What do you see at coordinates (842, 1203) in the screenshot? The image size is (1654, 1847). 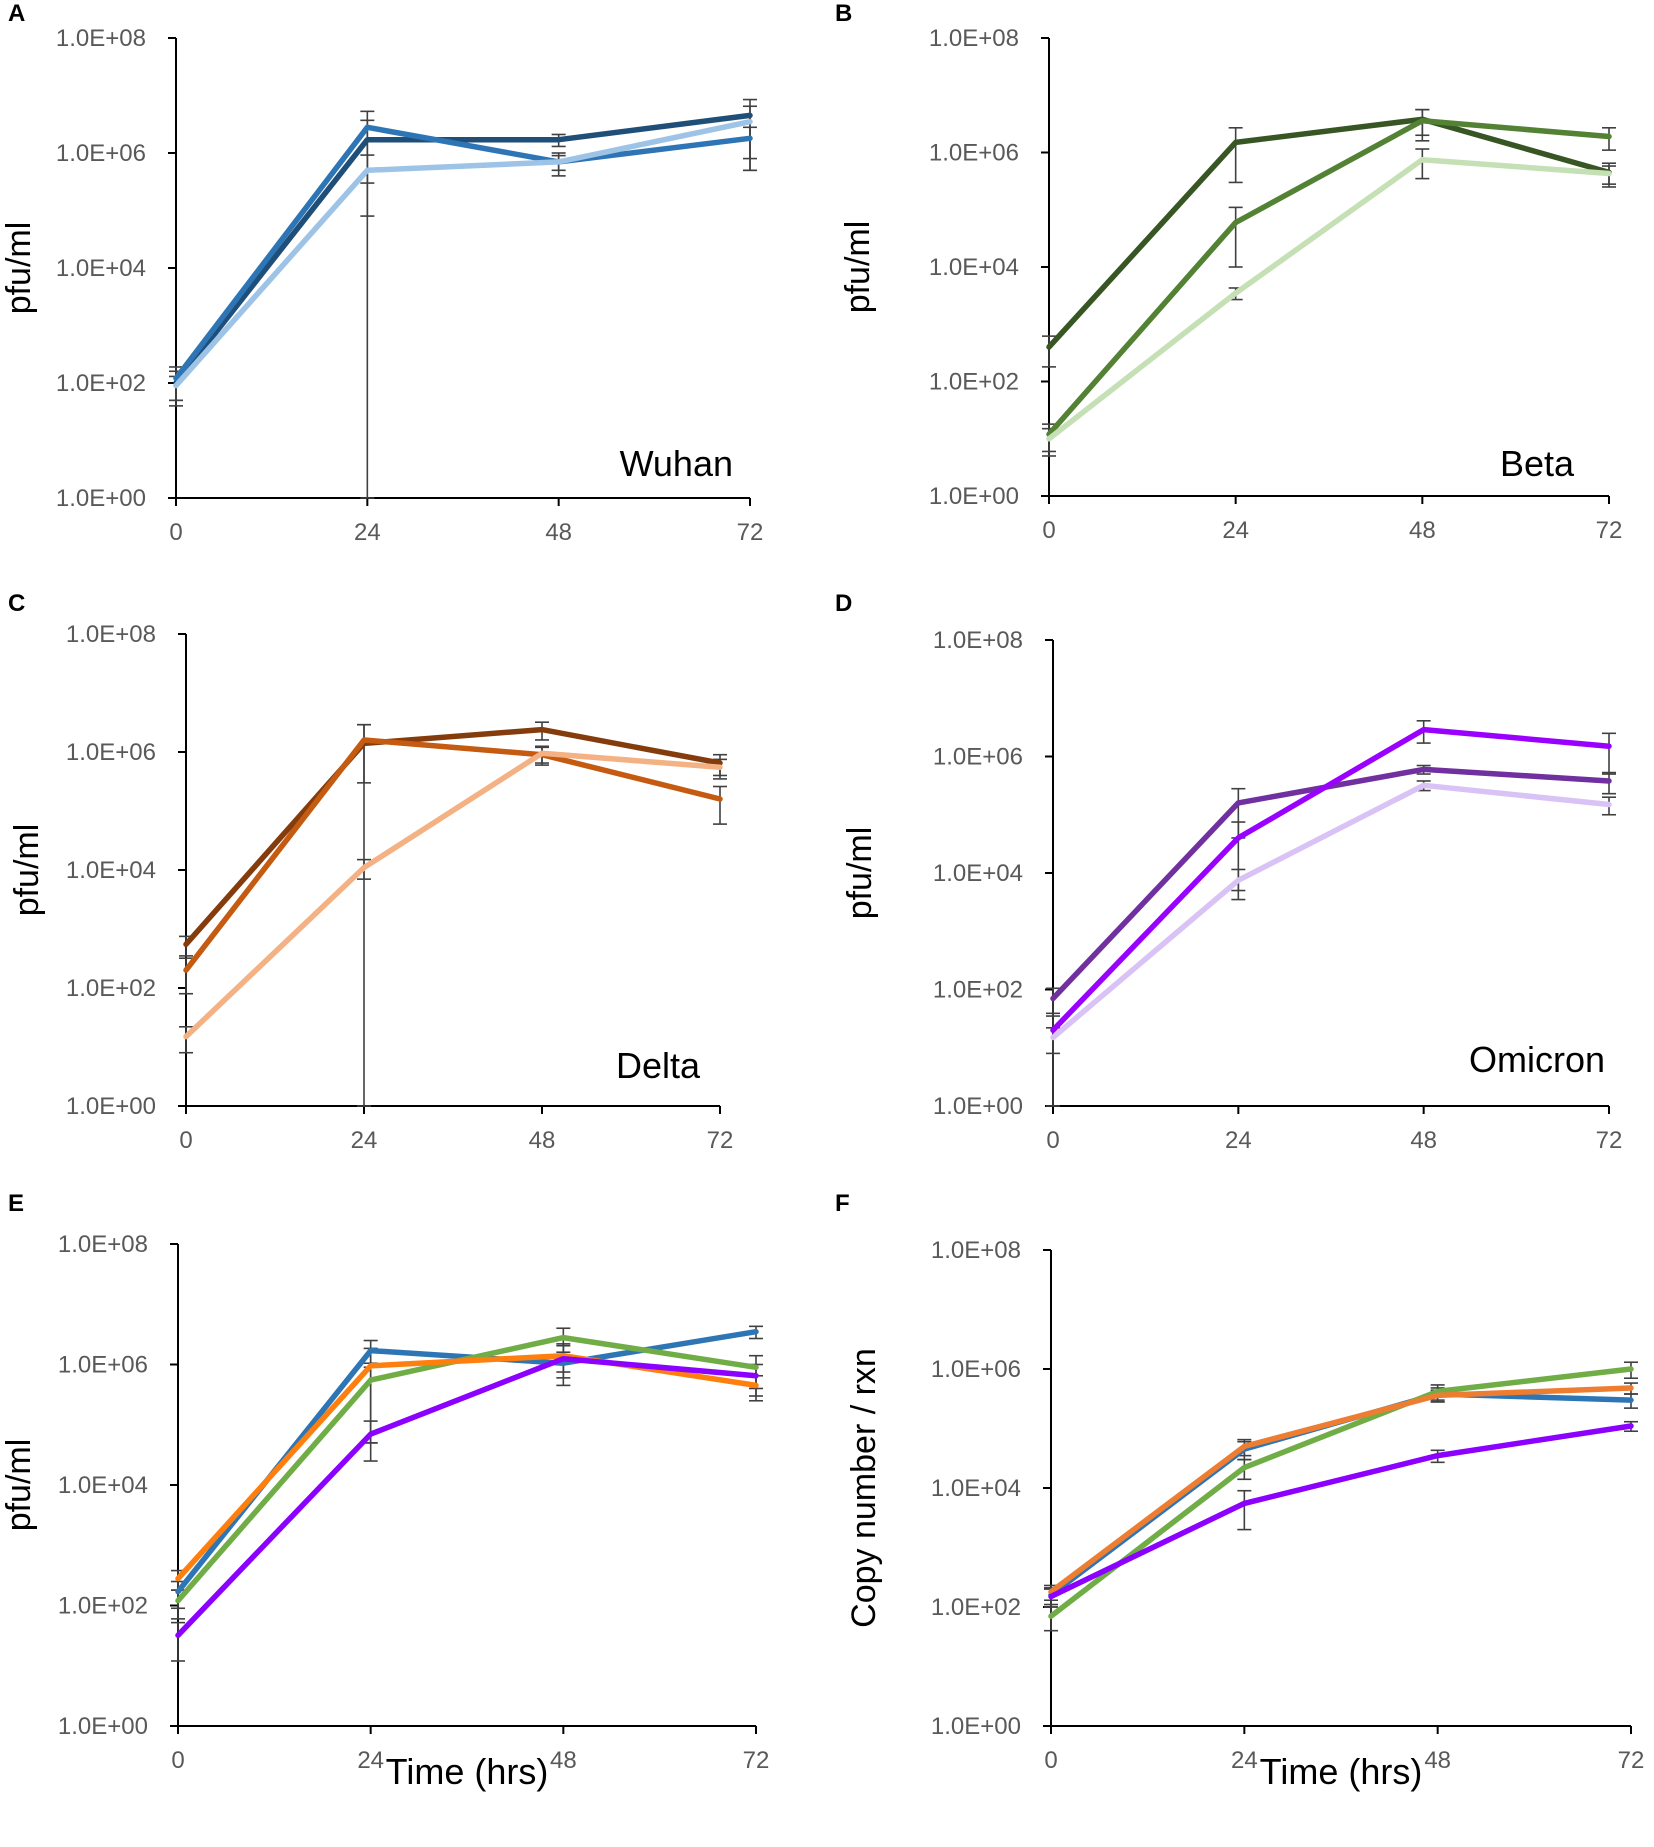 I see `panel-letter: F` at bounding box center [842, 1203].